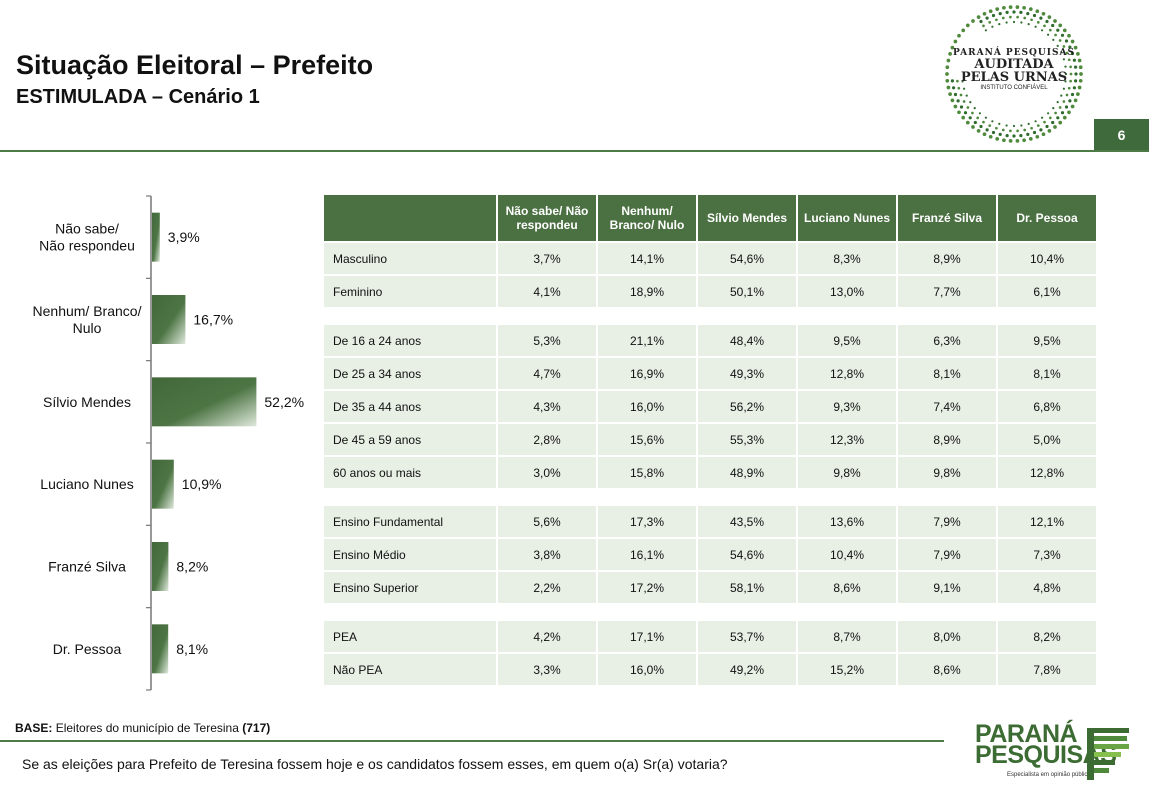 The height and width of the screenshot is (801, 1149). I want to click on row-label: Não PEA, so click(410, 669).